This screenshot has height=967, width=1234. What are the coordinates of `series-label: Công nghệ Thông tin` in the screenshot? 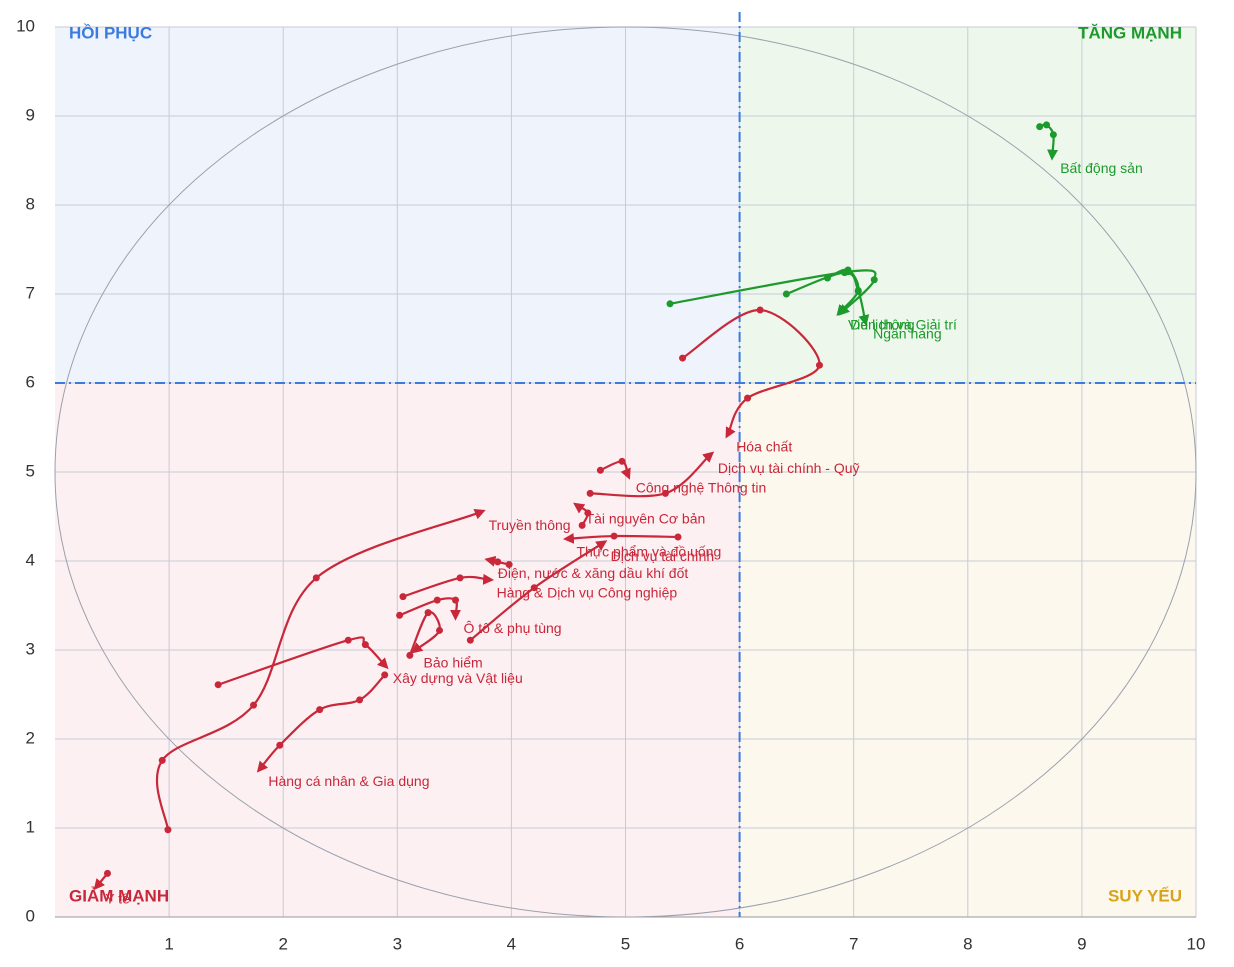 It's located at (701, 487).